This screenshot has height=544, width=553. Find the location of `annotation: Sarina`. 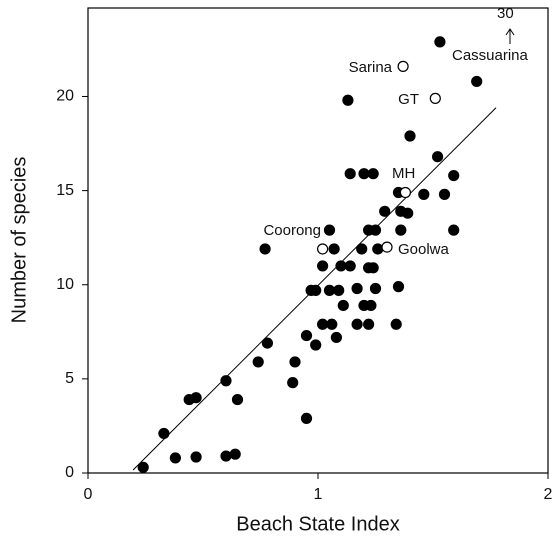

annotation: Sarina is located at coordinates (371, 67).